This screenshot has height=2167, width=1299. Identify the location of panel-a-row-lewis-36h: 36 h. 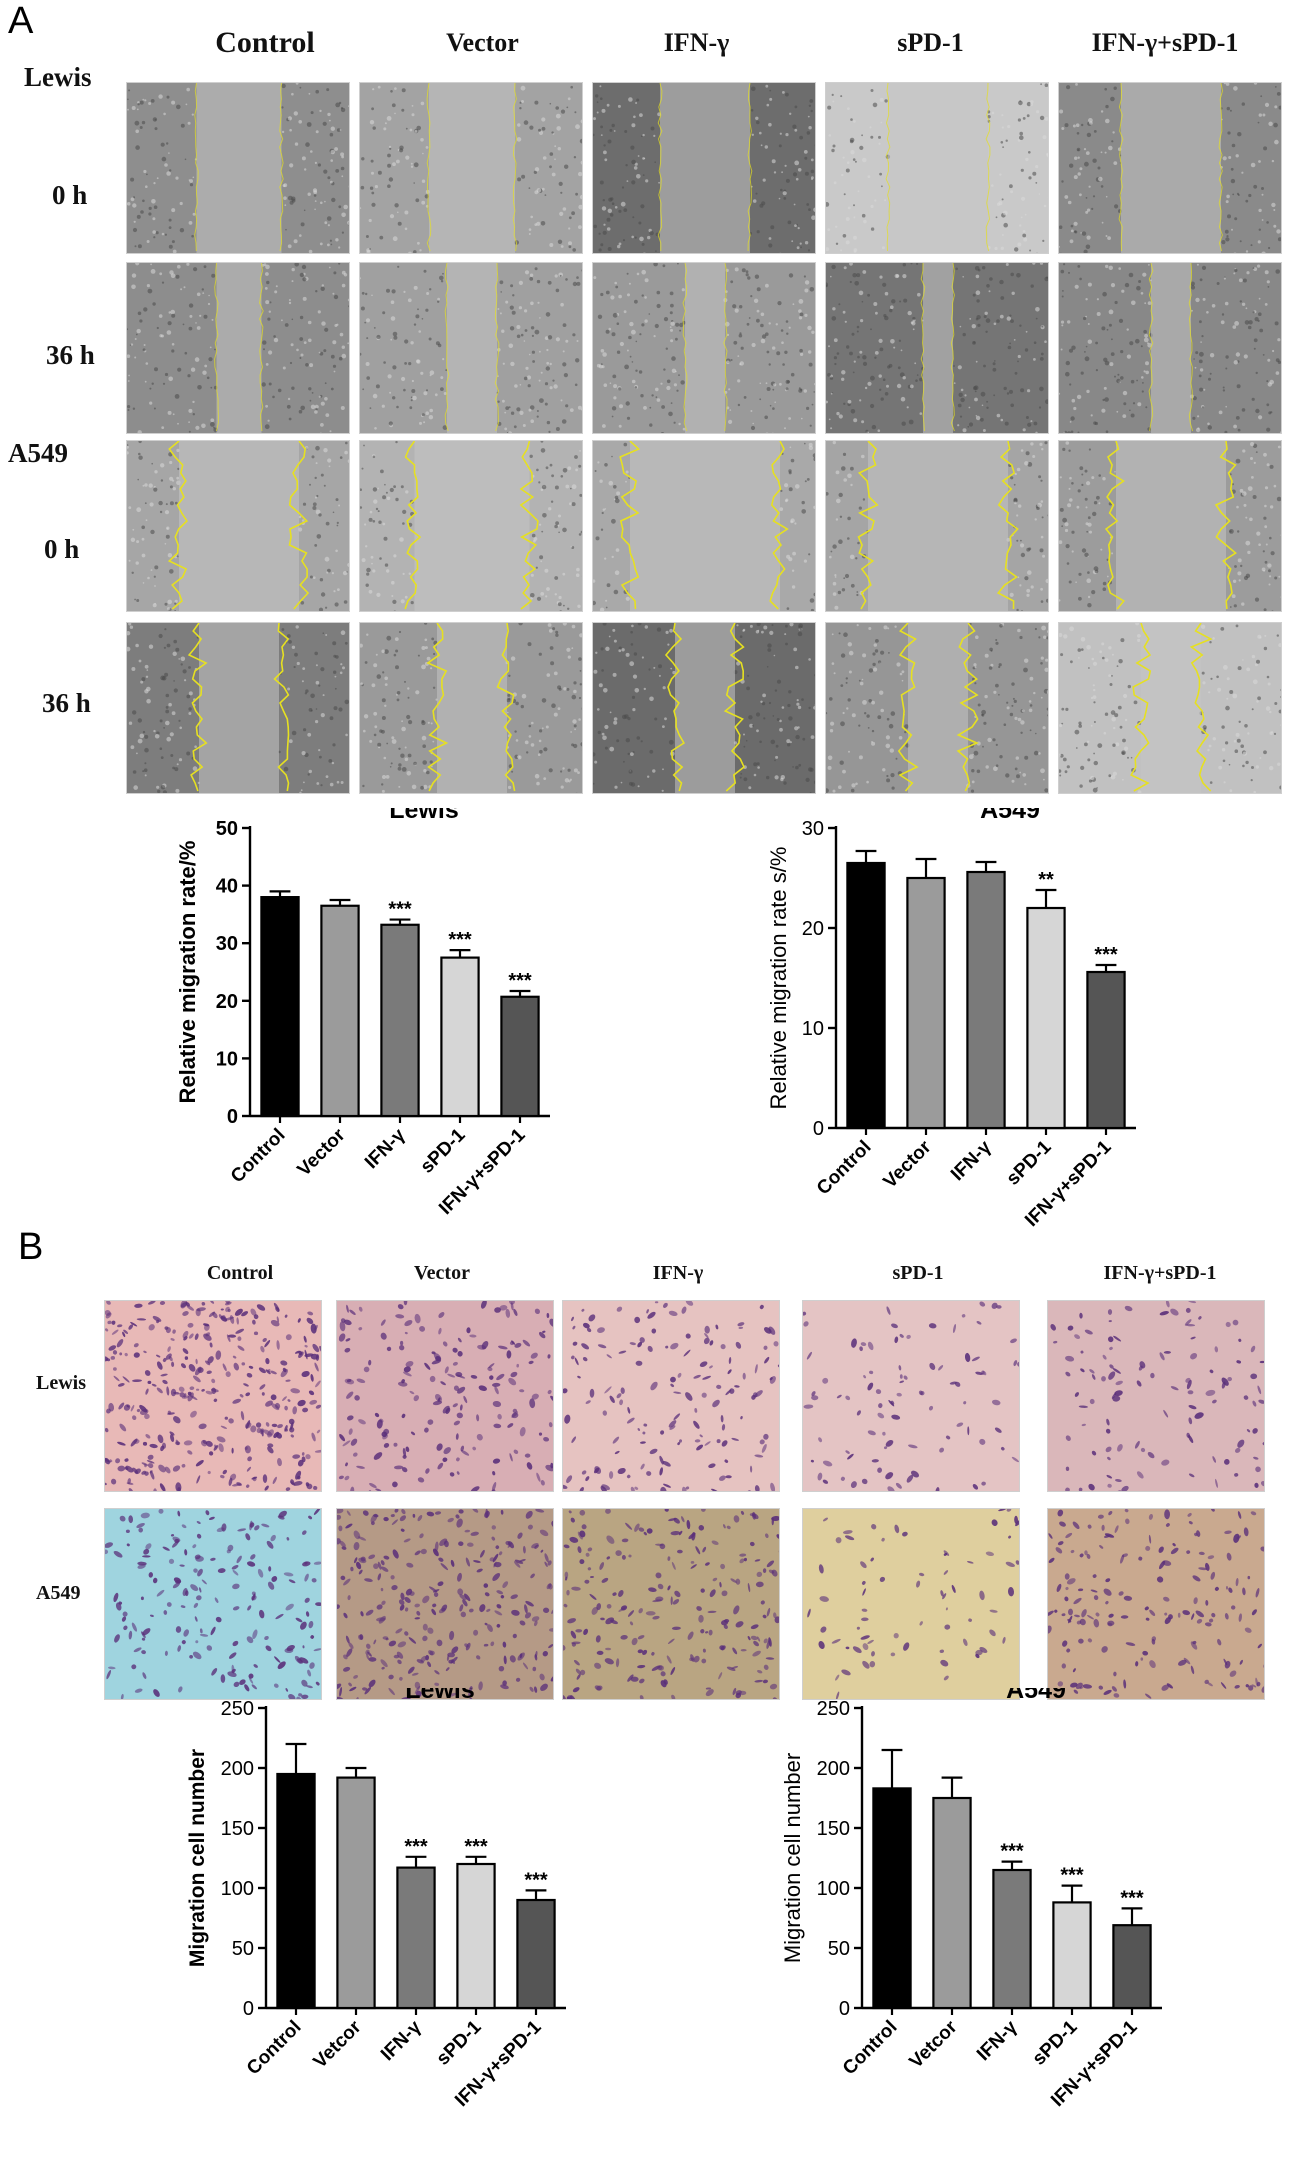
(70, 355).